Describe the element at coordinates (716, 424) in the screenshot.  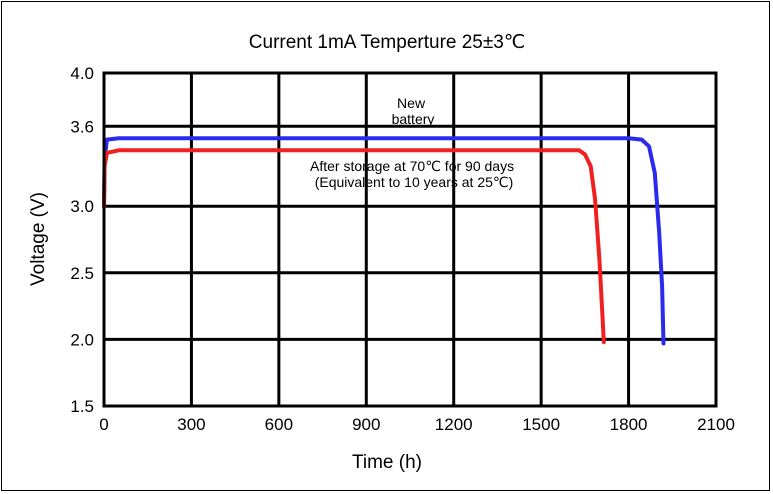
I see `x-tick-label: 2100` at that location.